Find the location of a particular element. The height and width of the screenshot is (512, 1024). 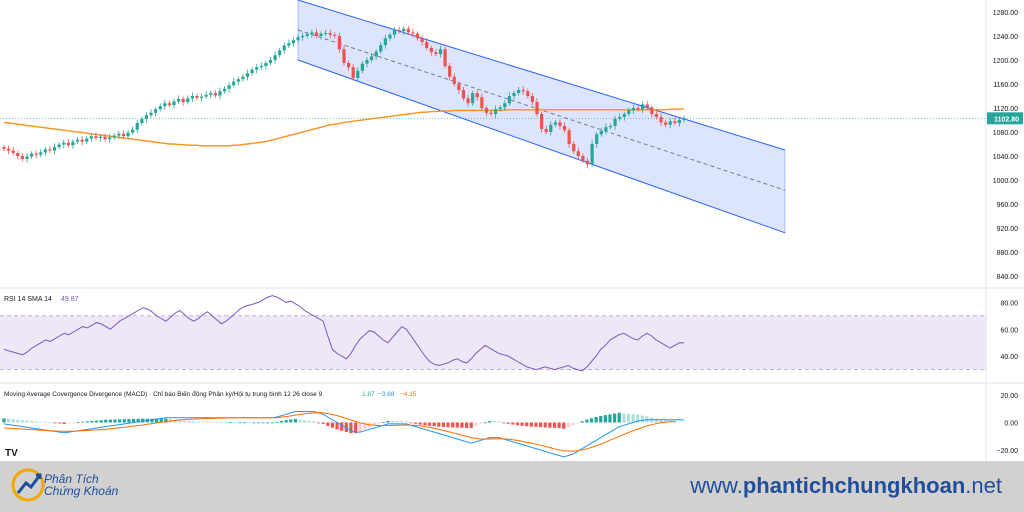

price-axis-tick: 1120.00 is located at coordinates (1005, 109).